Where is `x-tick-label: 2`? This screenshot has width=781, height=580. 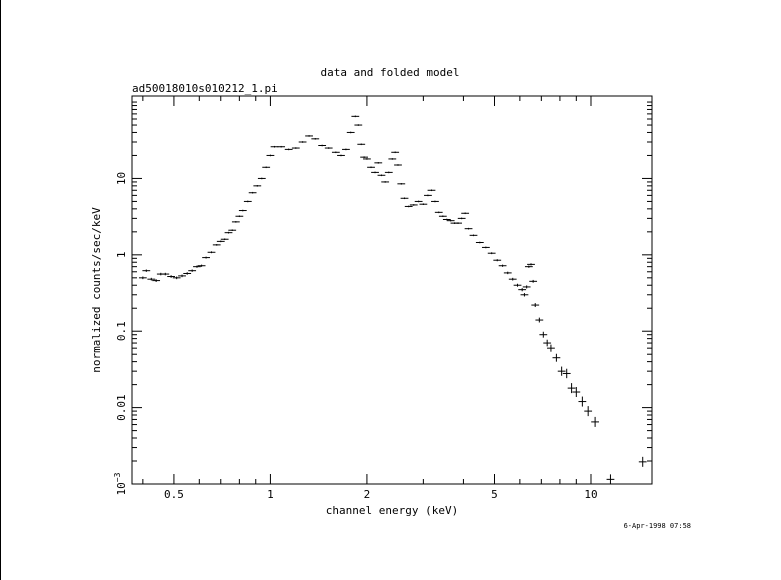 x-tick-label: 2 is located at coordinates (367, 494).